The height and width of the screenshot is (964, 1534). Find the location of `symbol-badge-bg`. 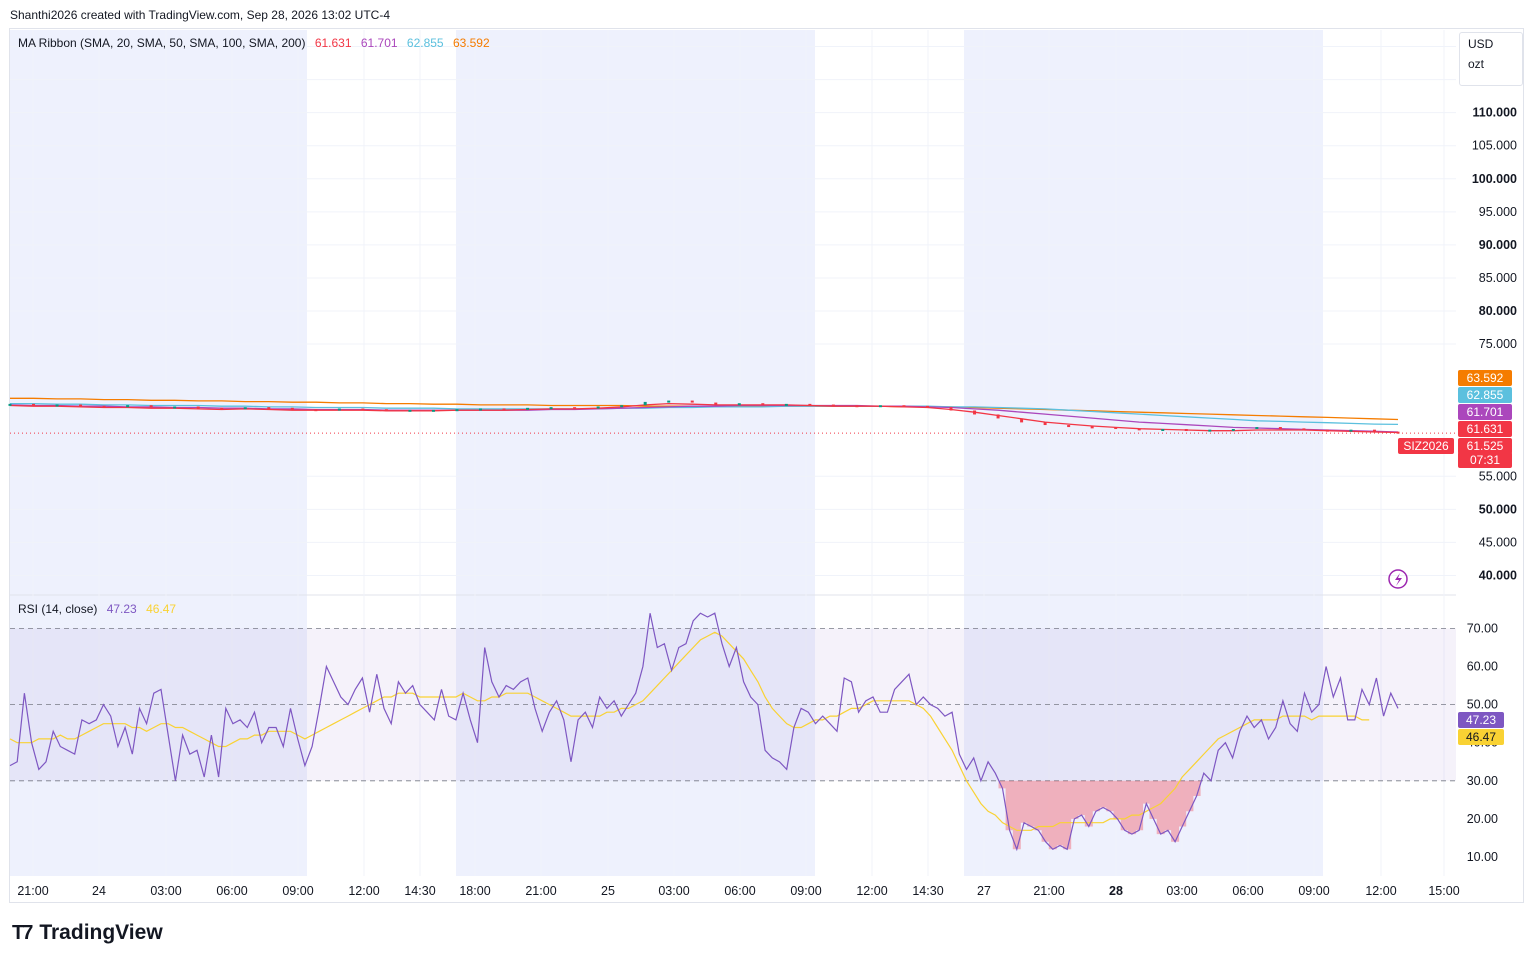

symbol-badge-bg is located at coordinates (1426, 446).